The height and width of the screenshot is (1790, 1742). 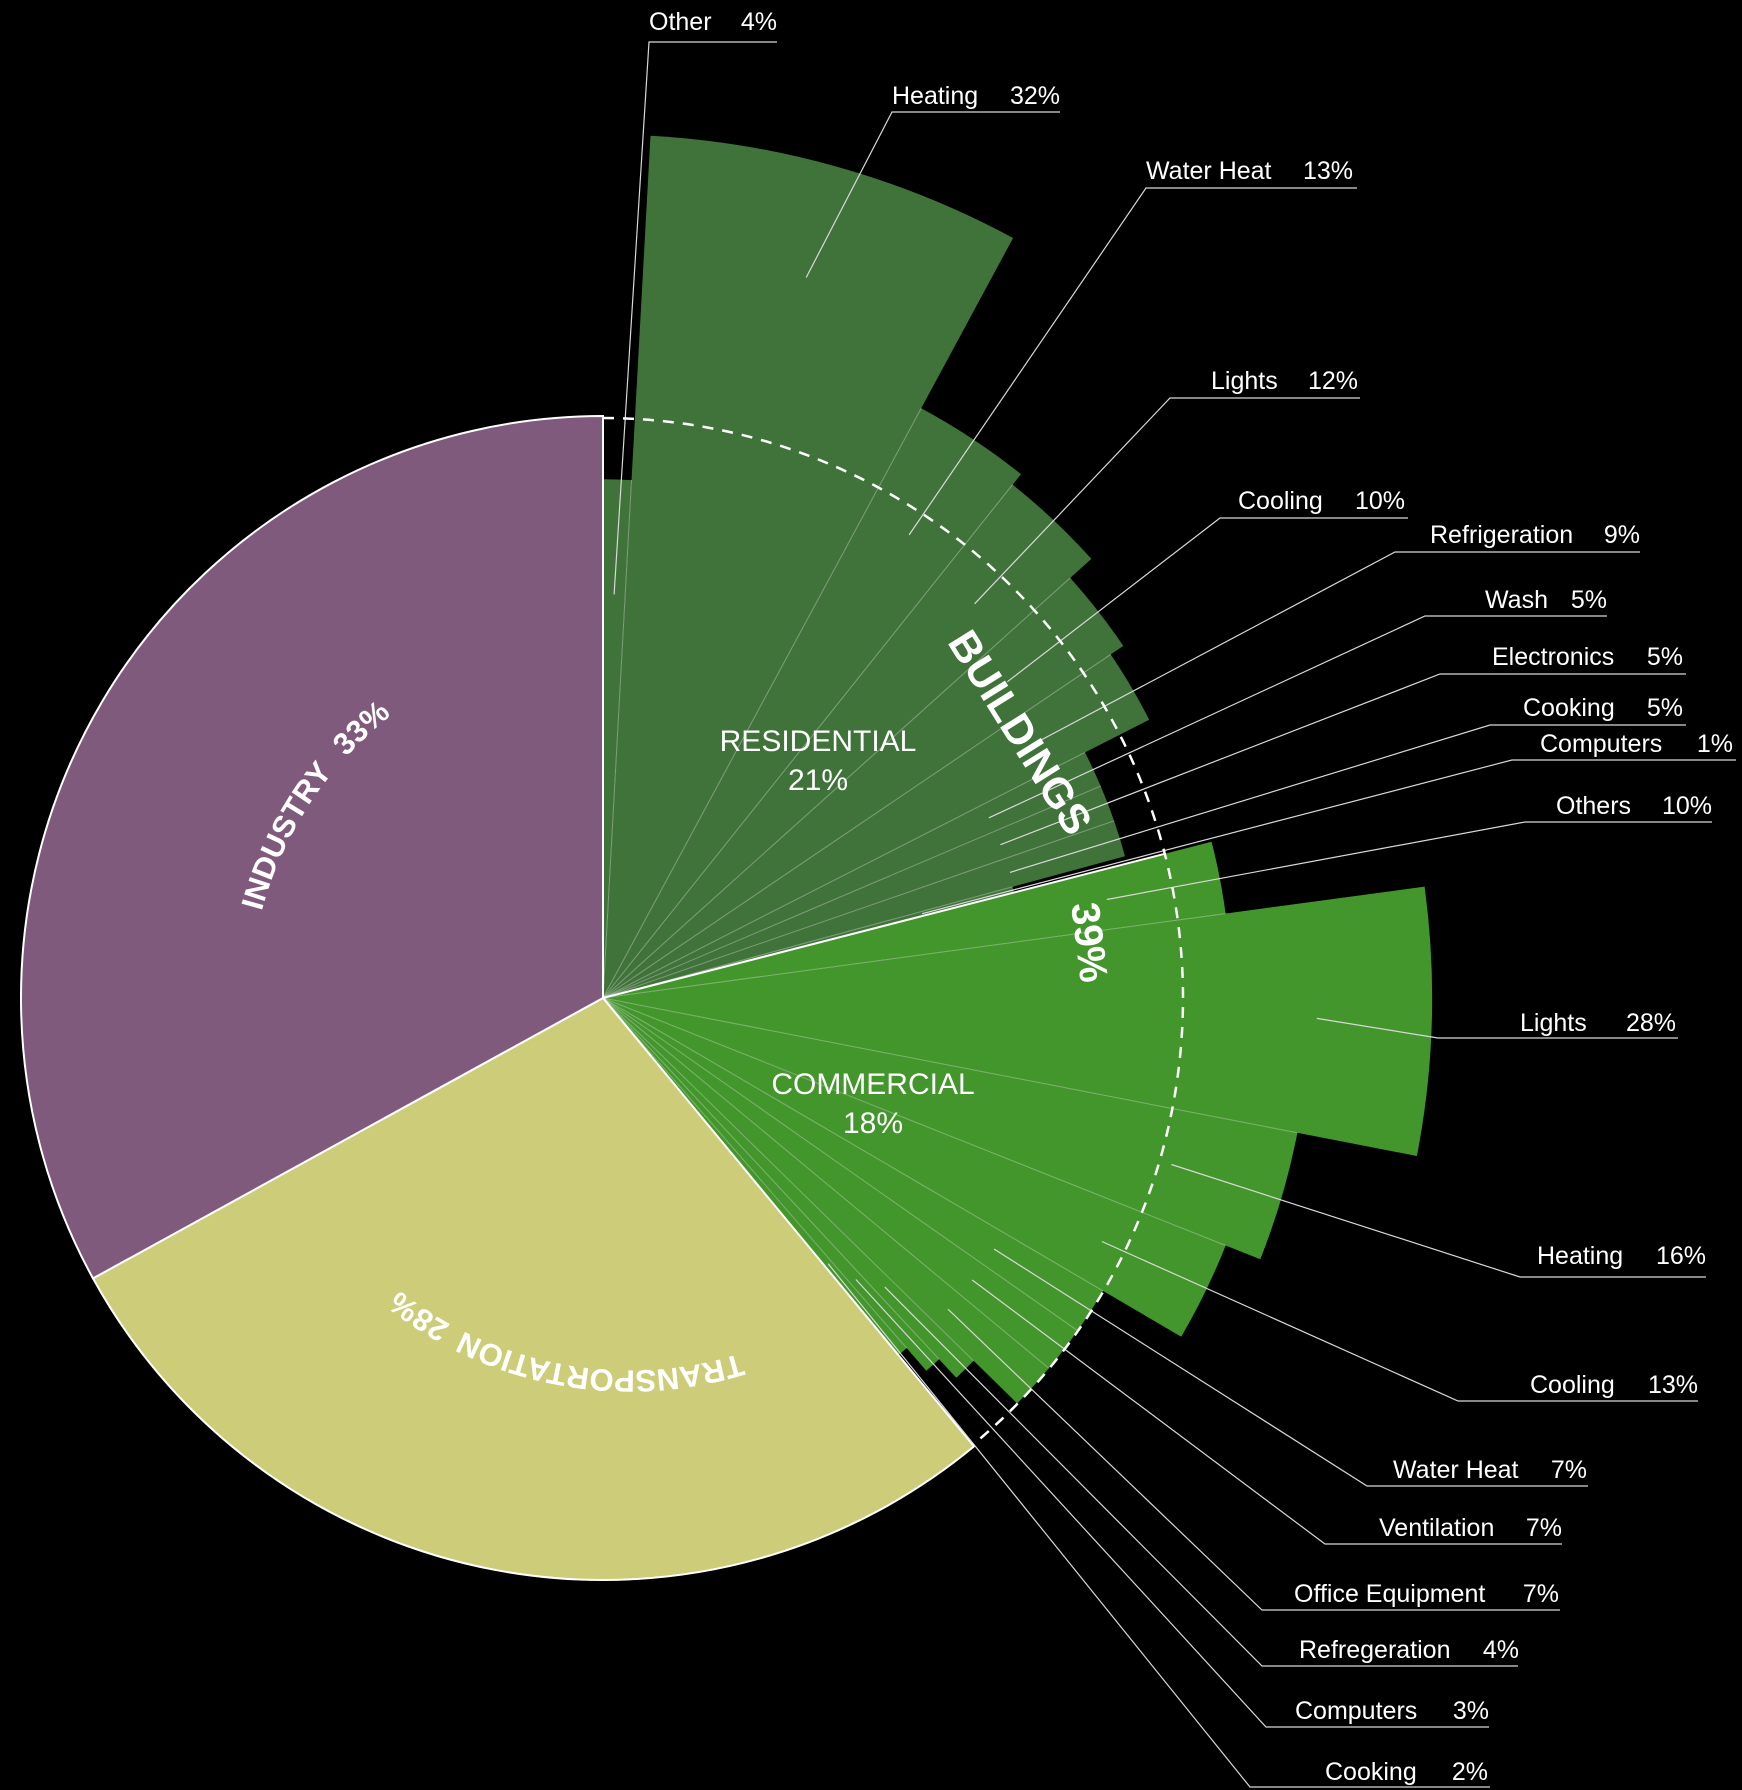 I want to click on bar-commercial-refregeration, so click(x=788, y=1188).